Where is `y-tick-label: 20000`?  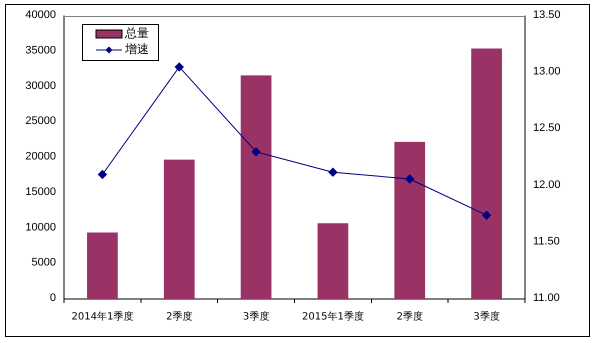 y-tick-label: 20000 is located at coordinates (40, 156).